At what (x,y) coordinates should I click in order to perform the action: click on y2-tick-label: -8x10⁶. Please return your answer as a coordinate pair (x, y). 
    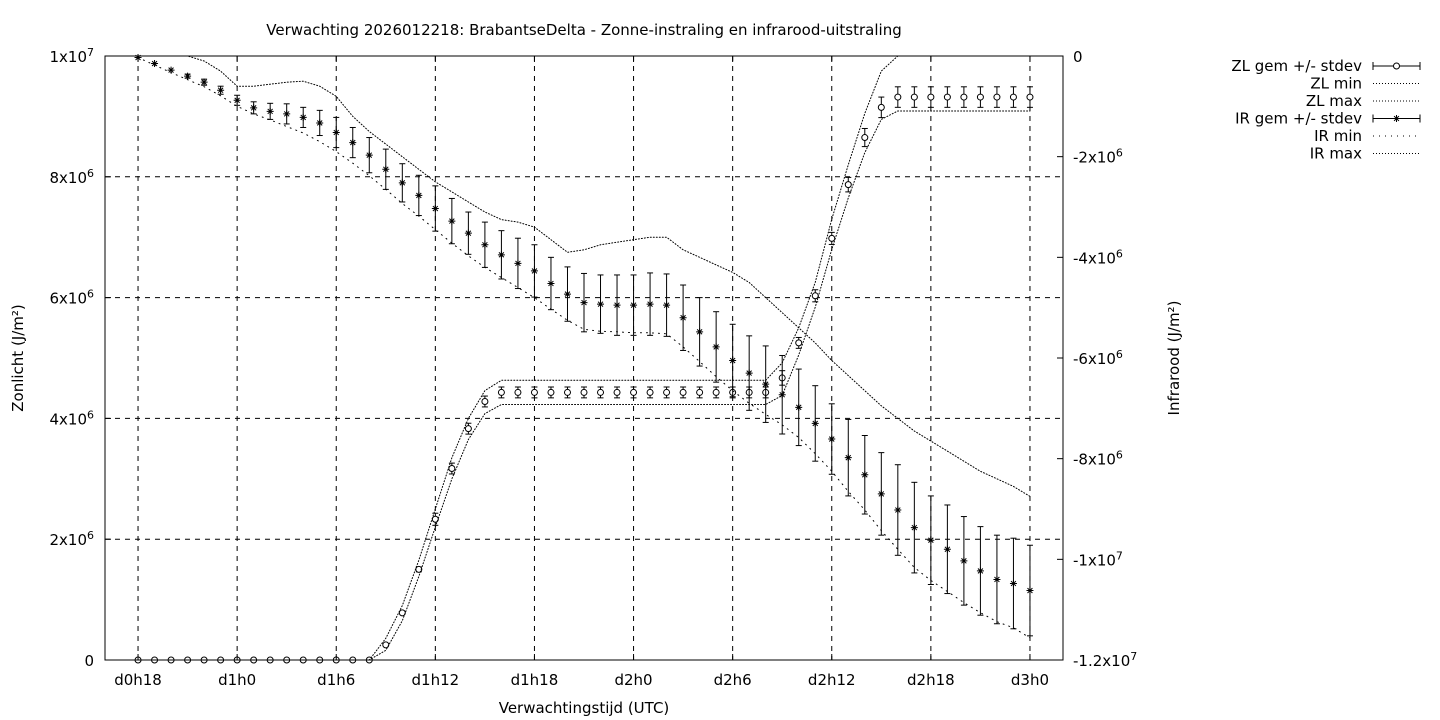
    Looking at the image, I should click on (1098, 459).